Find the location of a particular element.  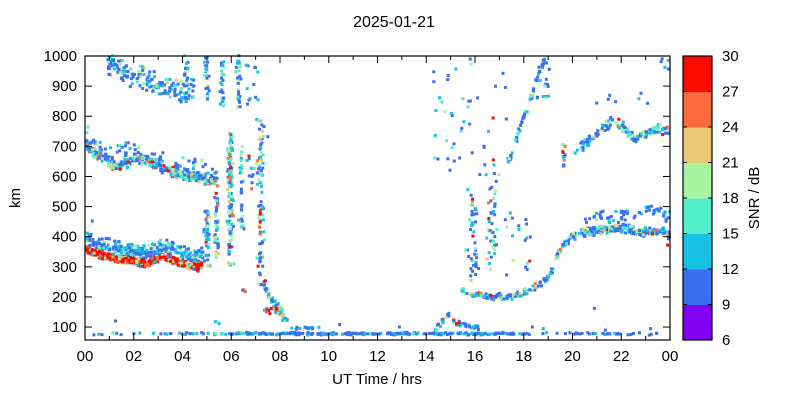

y-tick-label: 700 is located at coordinates (64, 146).